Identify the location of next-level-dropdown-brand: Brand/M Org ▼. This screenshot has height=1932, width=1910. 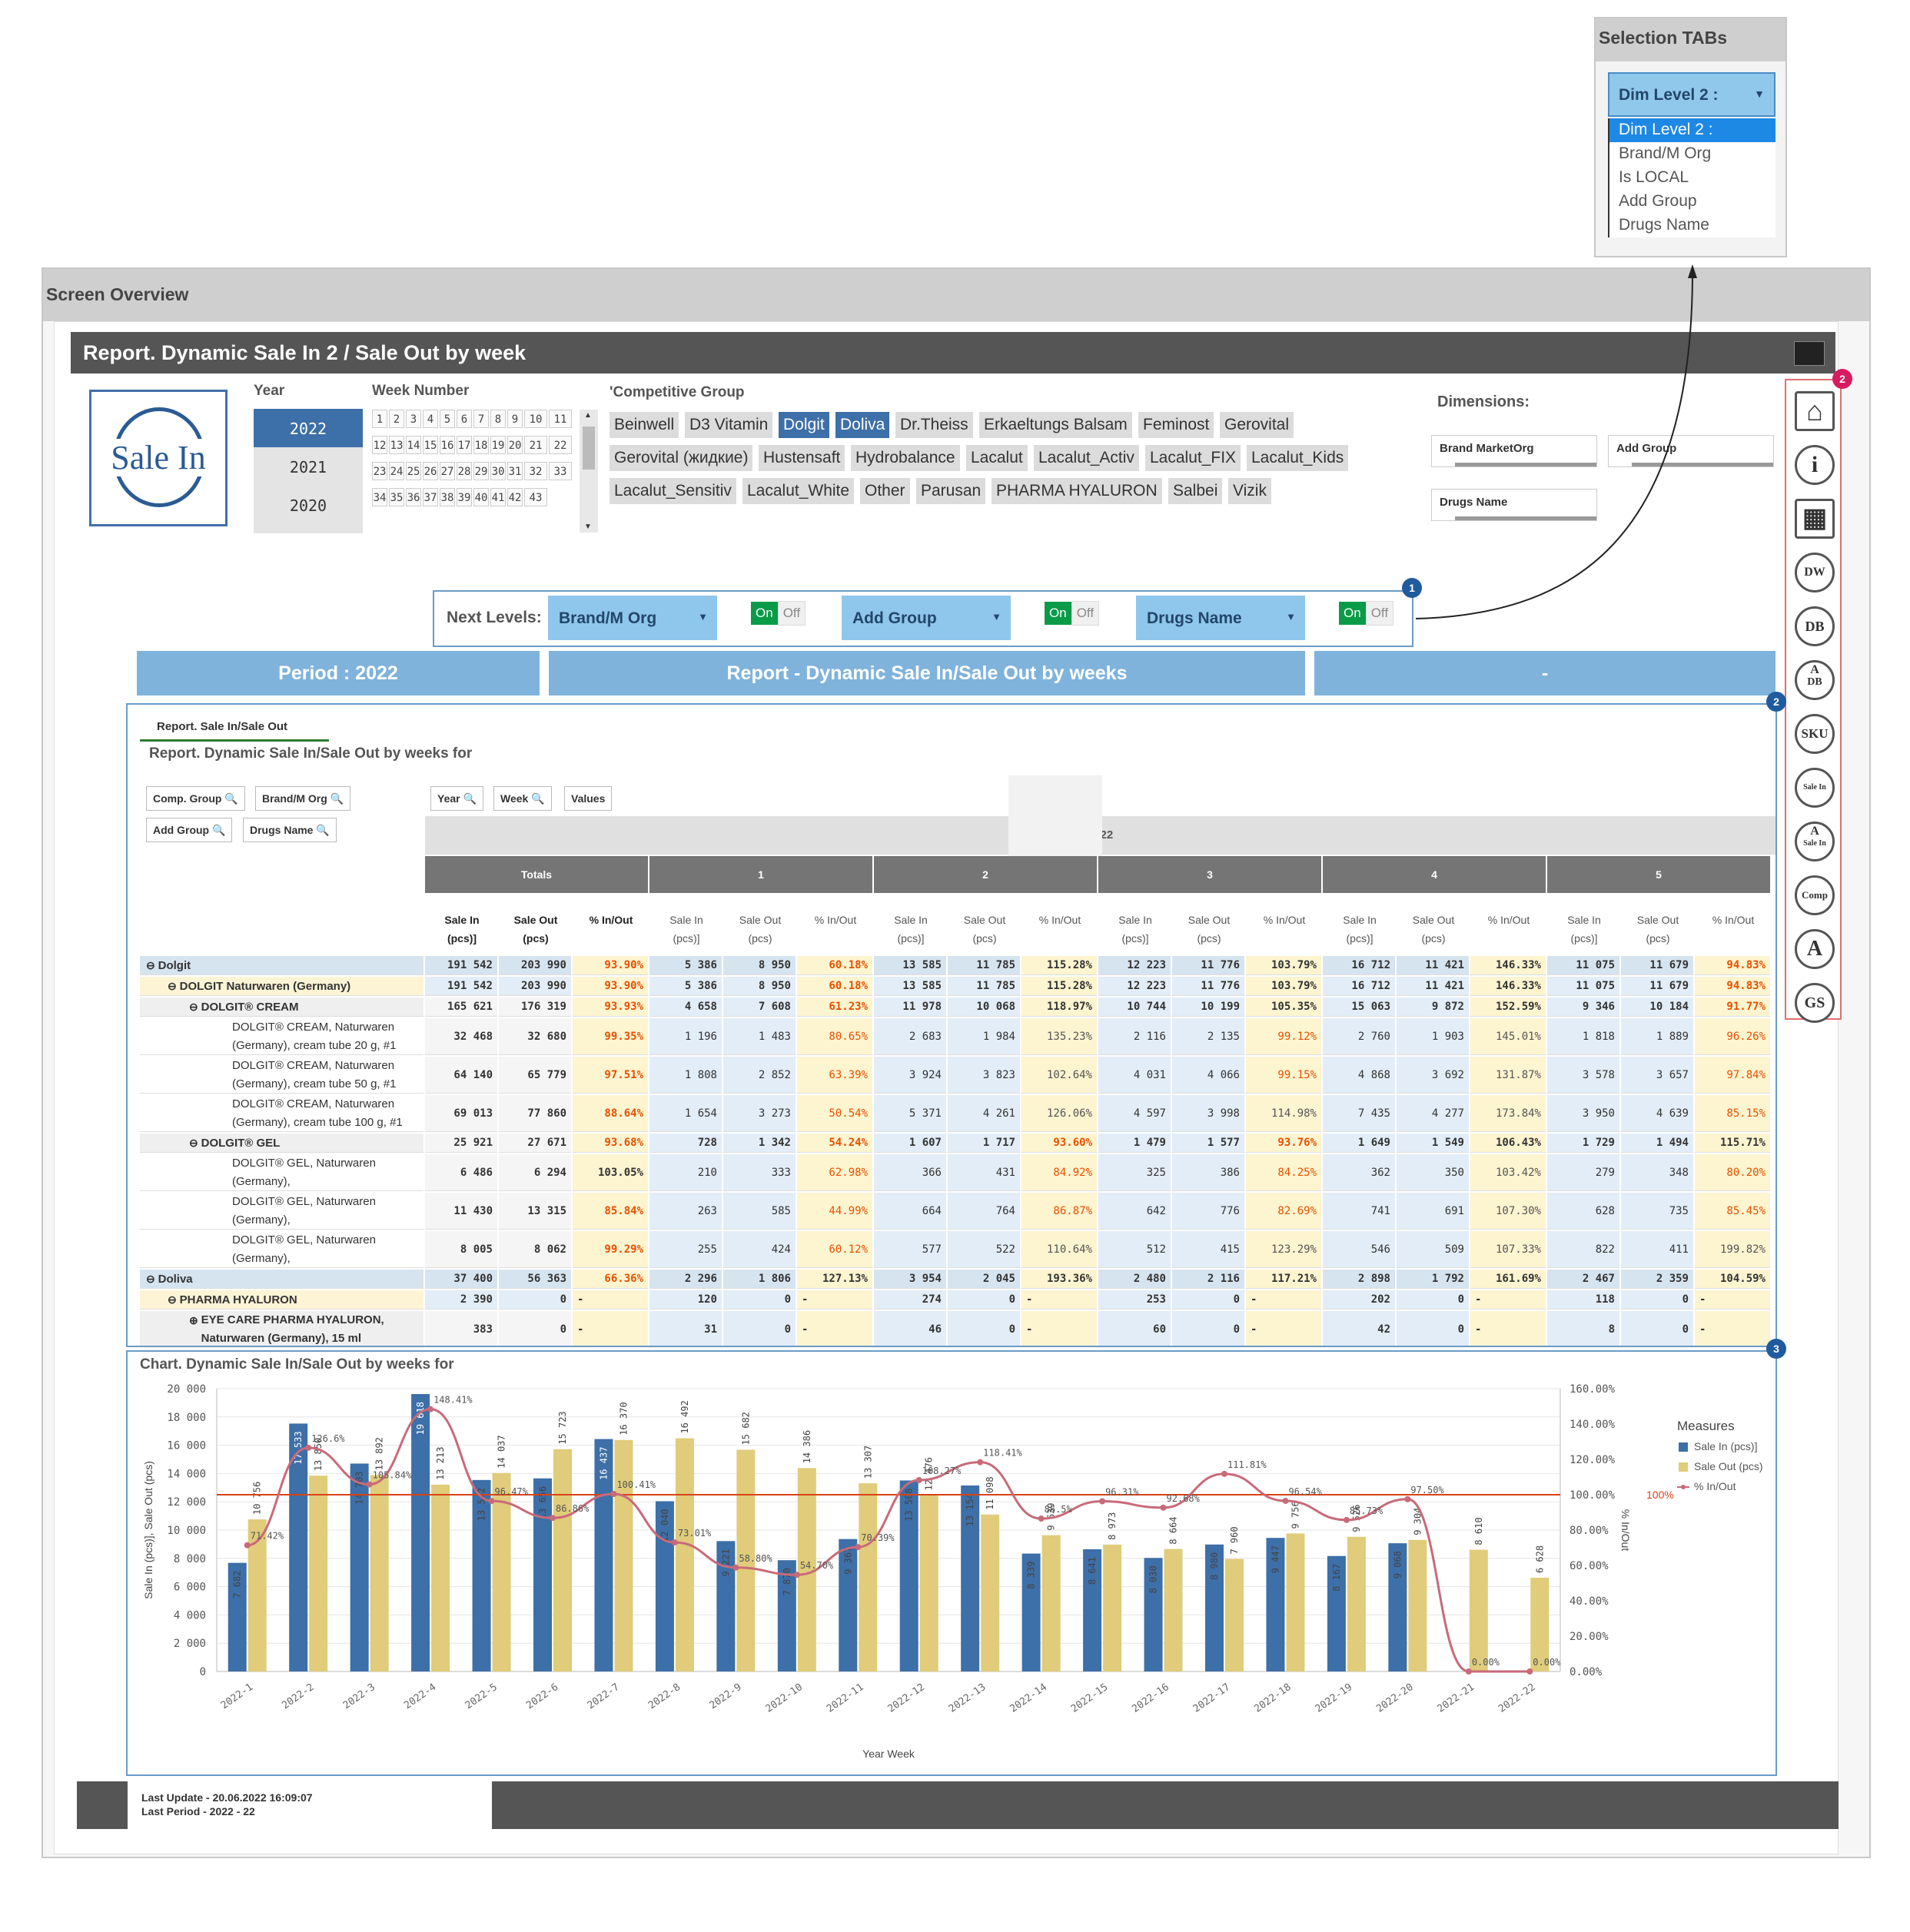
(632, 618).